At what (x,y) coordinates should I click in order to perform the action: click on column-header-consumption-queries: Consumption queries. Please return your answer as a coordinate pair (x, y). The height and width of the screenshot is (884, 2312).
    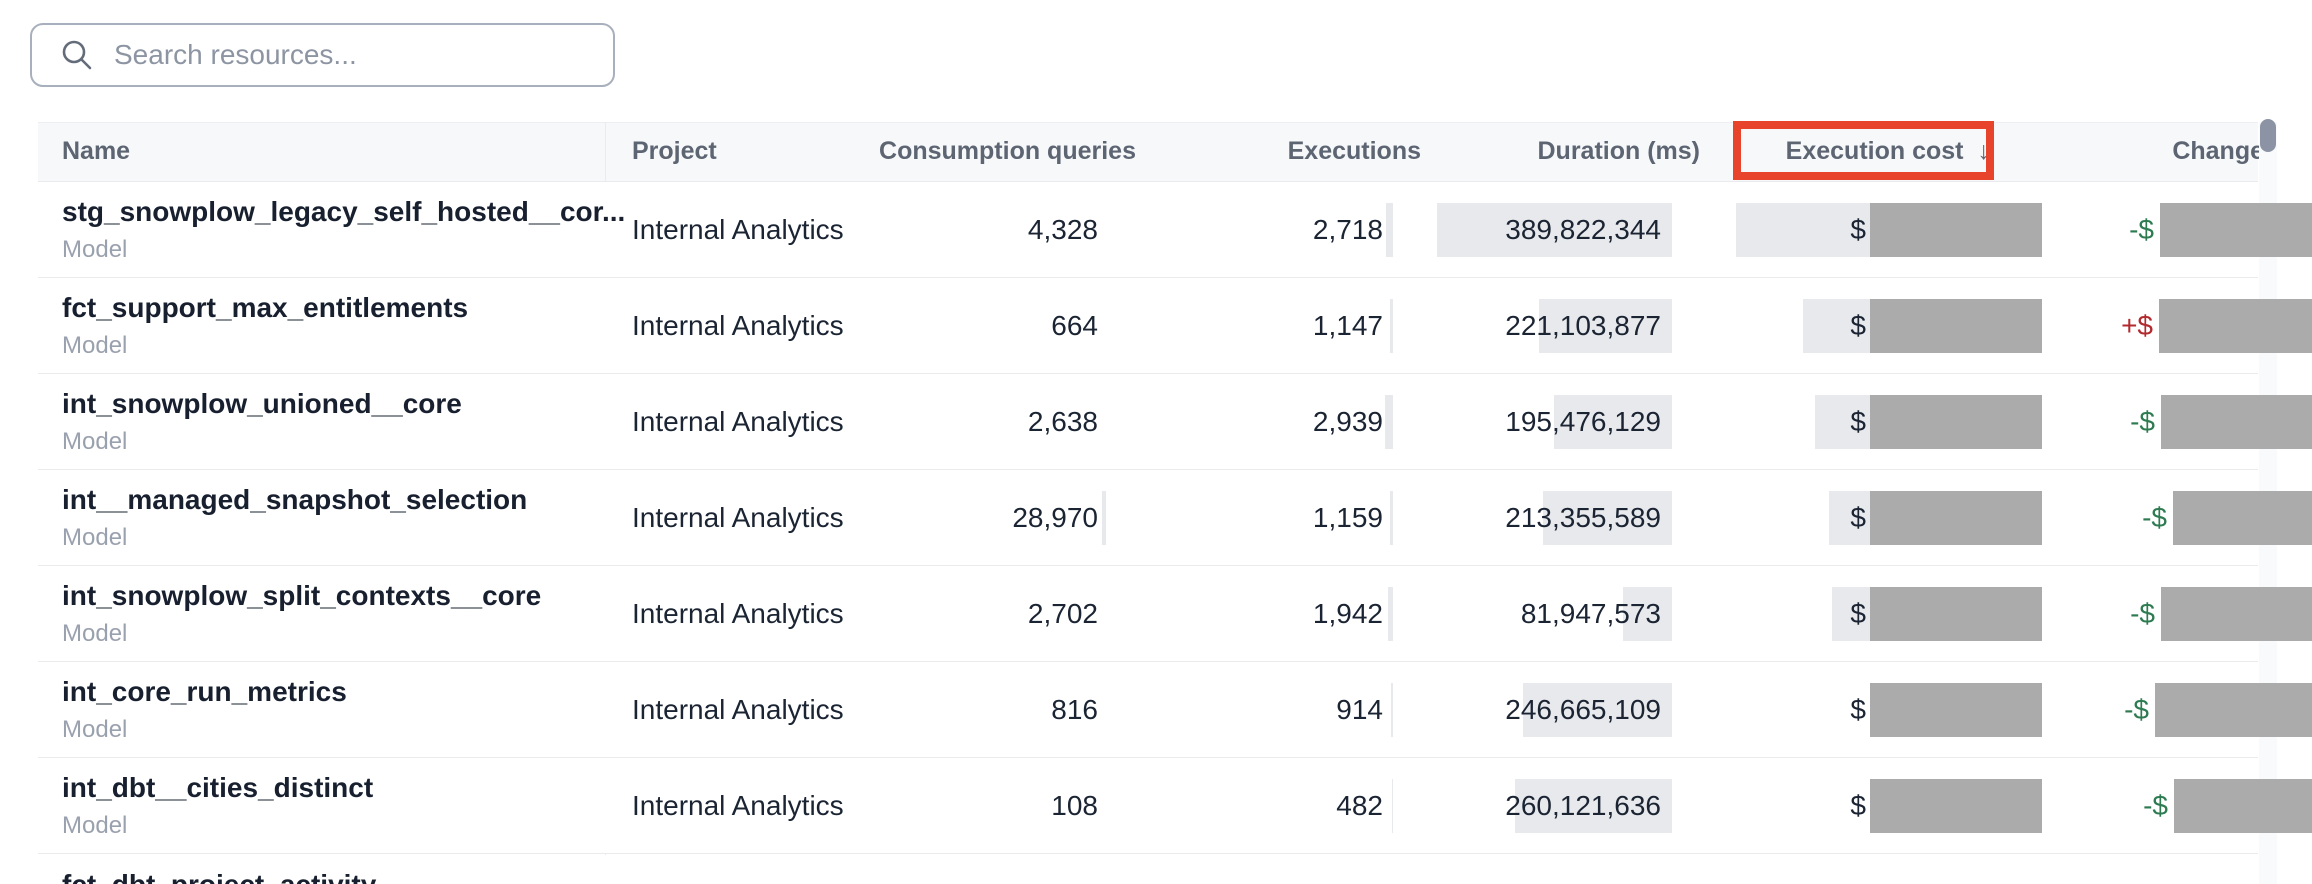
    Looking at the image, I should click on (1007, 151).